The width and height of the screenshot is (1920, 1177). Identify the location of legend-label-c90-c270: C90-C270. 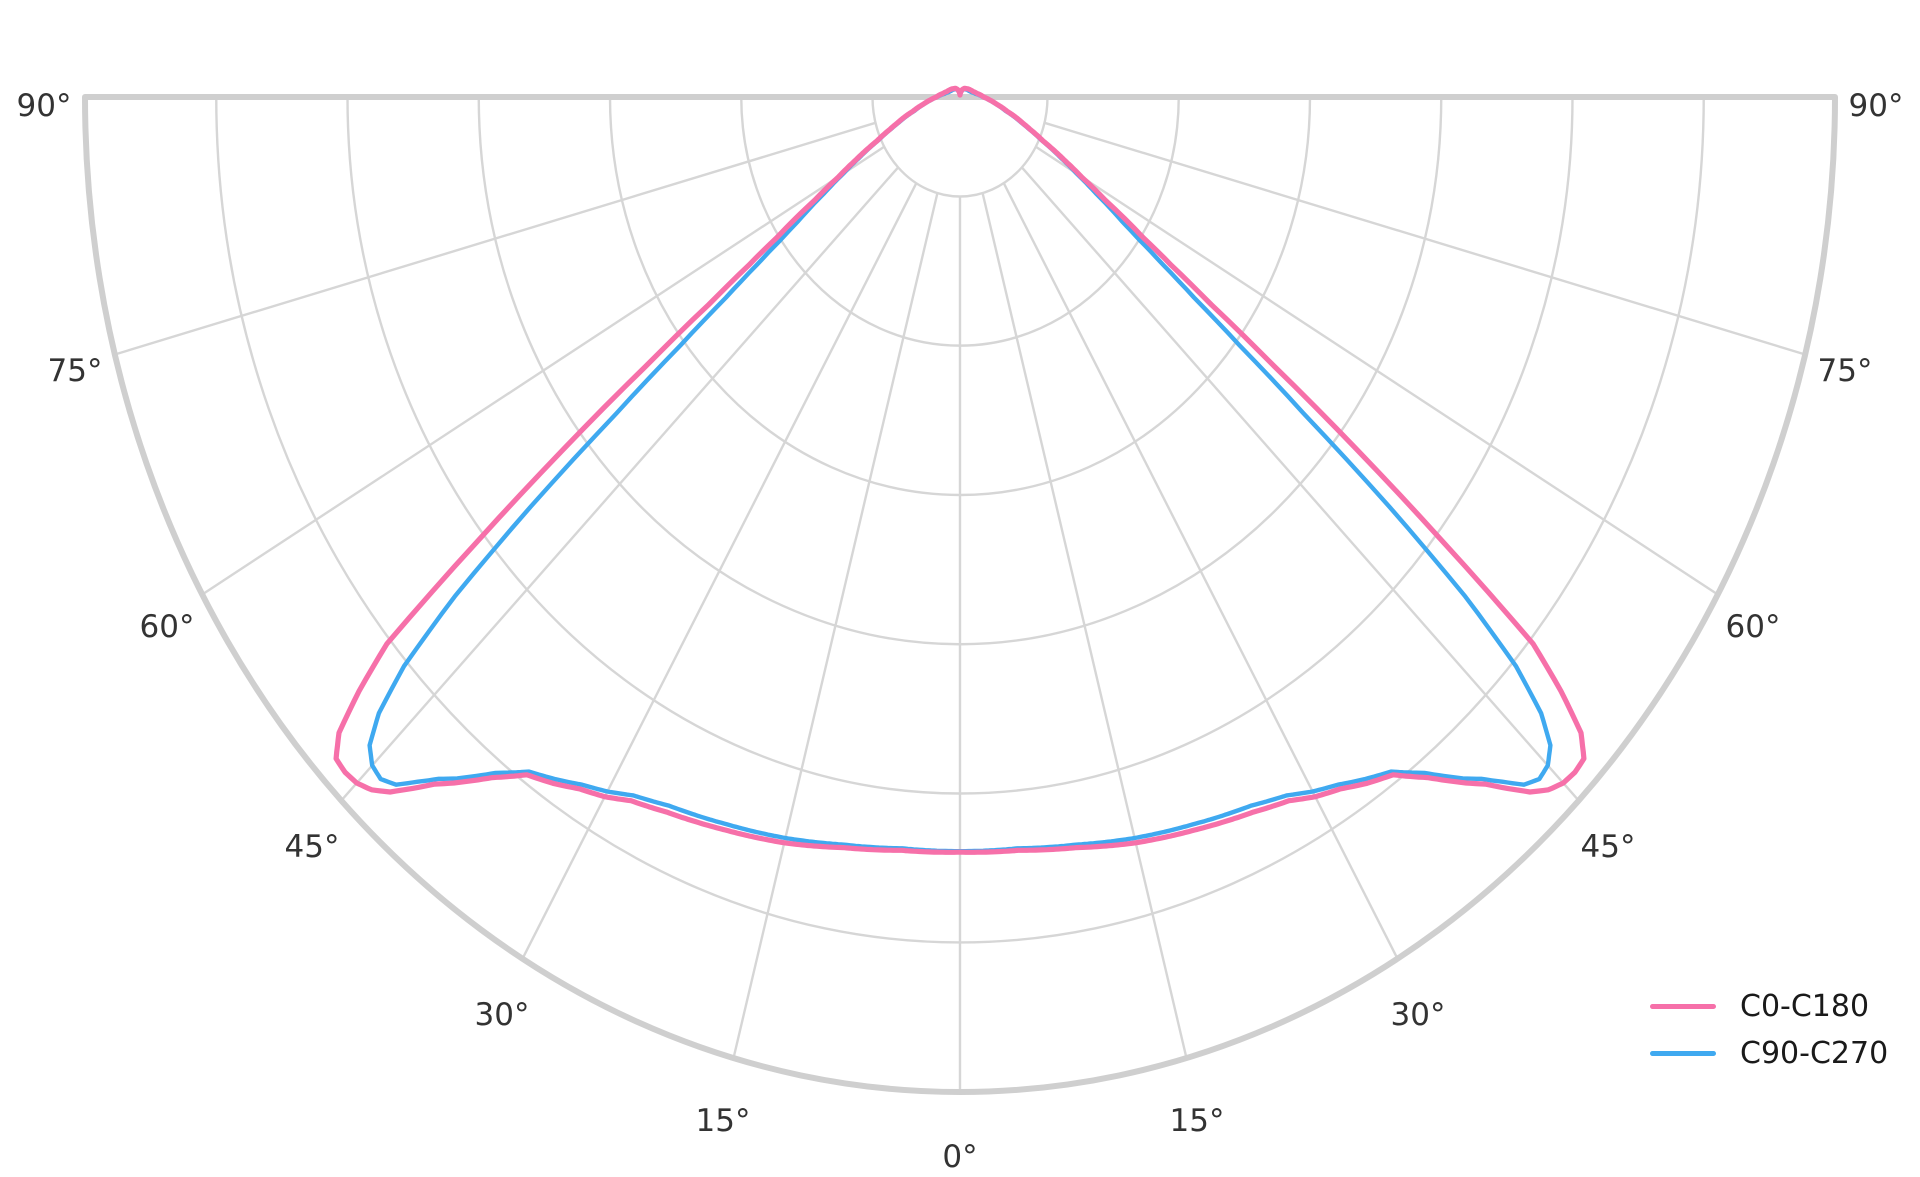
(1814, 1053).